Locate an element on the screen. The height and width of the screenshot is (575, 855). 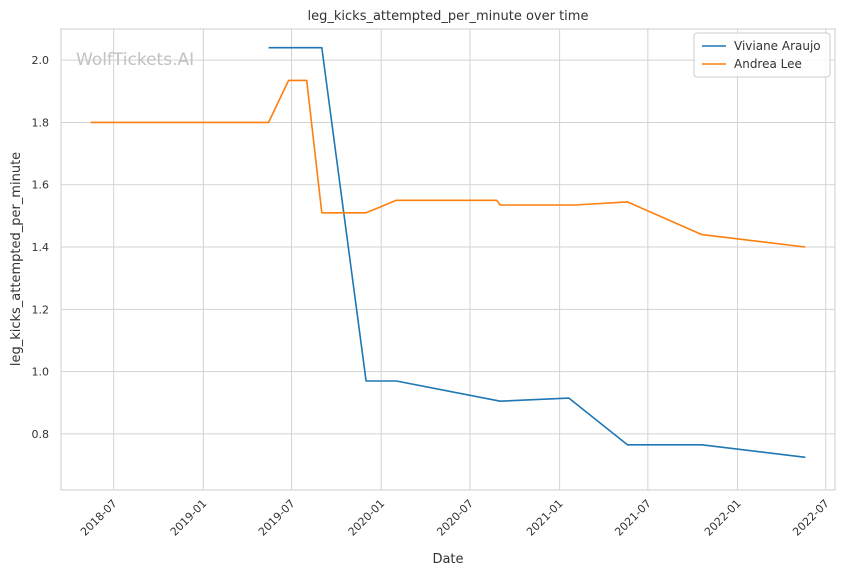
y-tick-label: 1.6 is located at coordinates (41, 185).